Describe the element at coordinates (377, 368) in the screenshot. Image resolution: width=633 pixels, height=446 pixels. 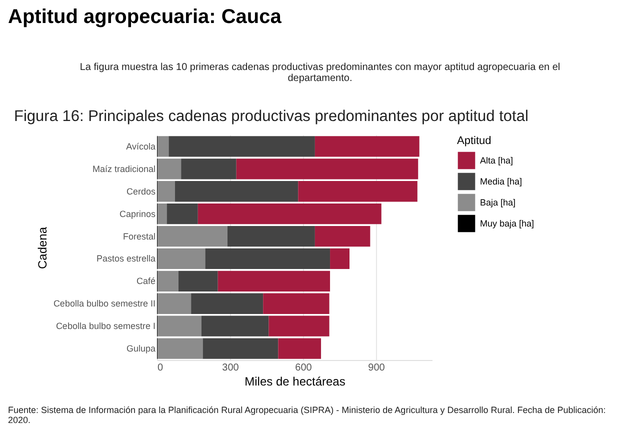
I see `x-tick-label: 900` at that location.